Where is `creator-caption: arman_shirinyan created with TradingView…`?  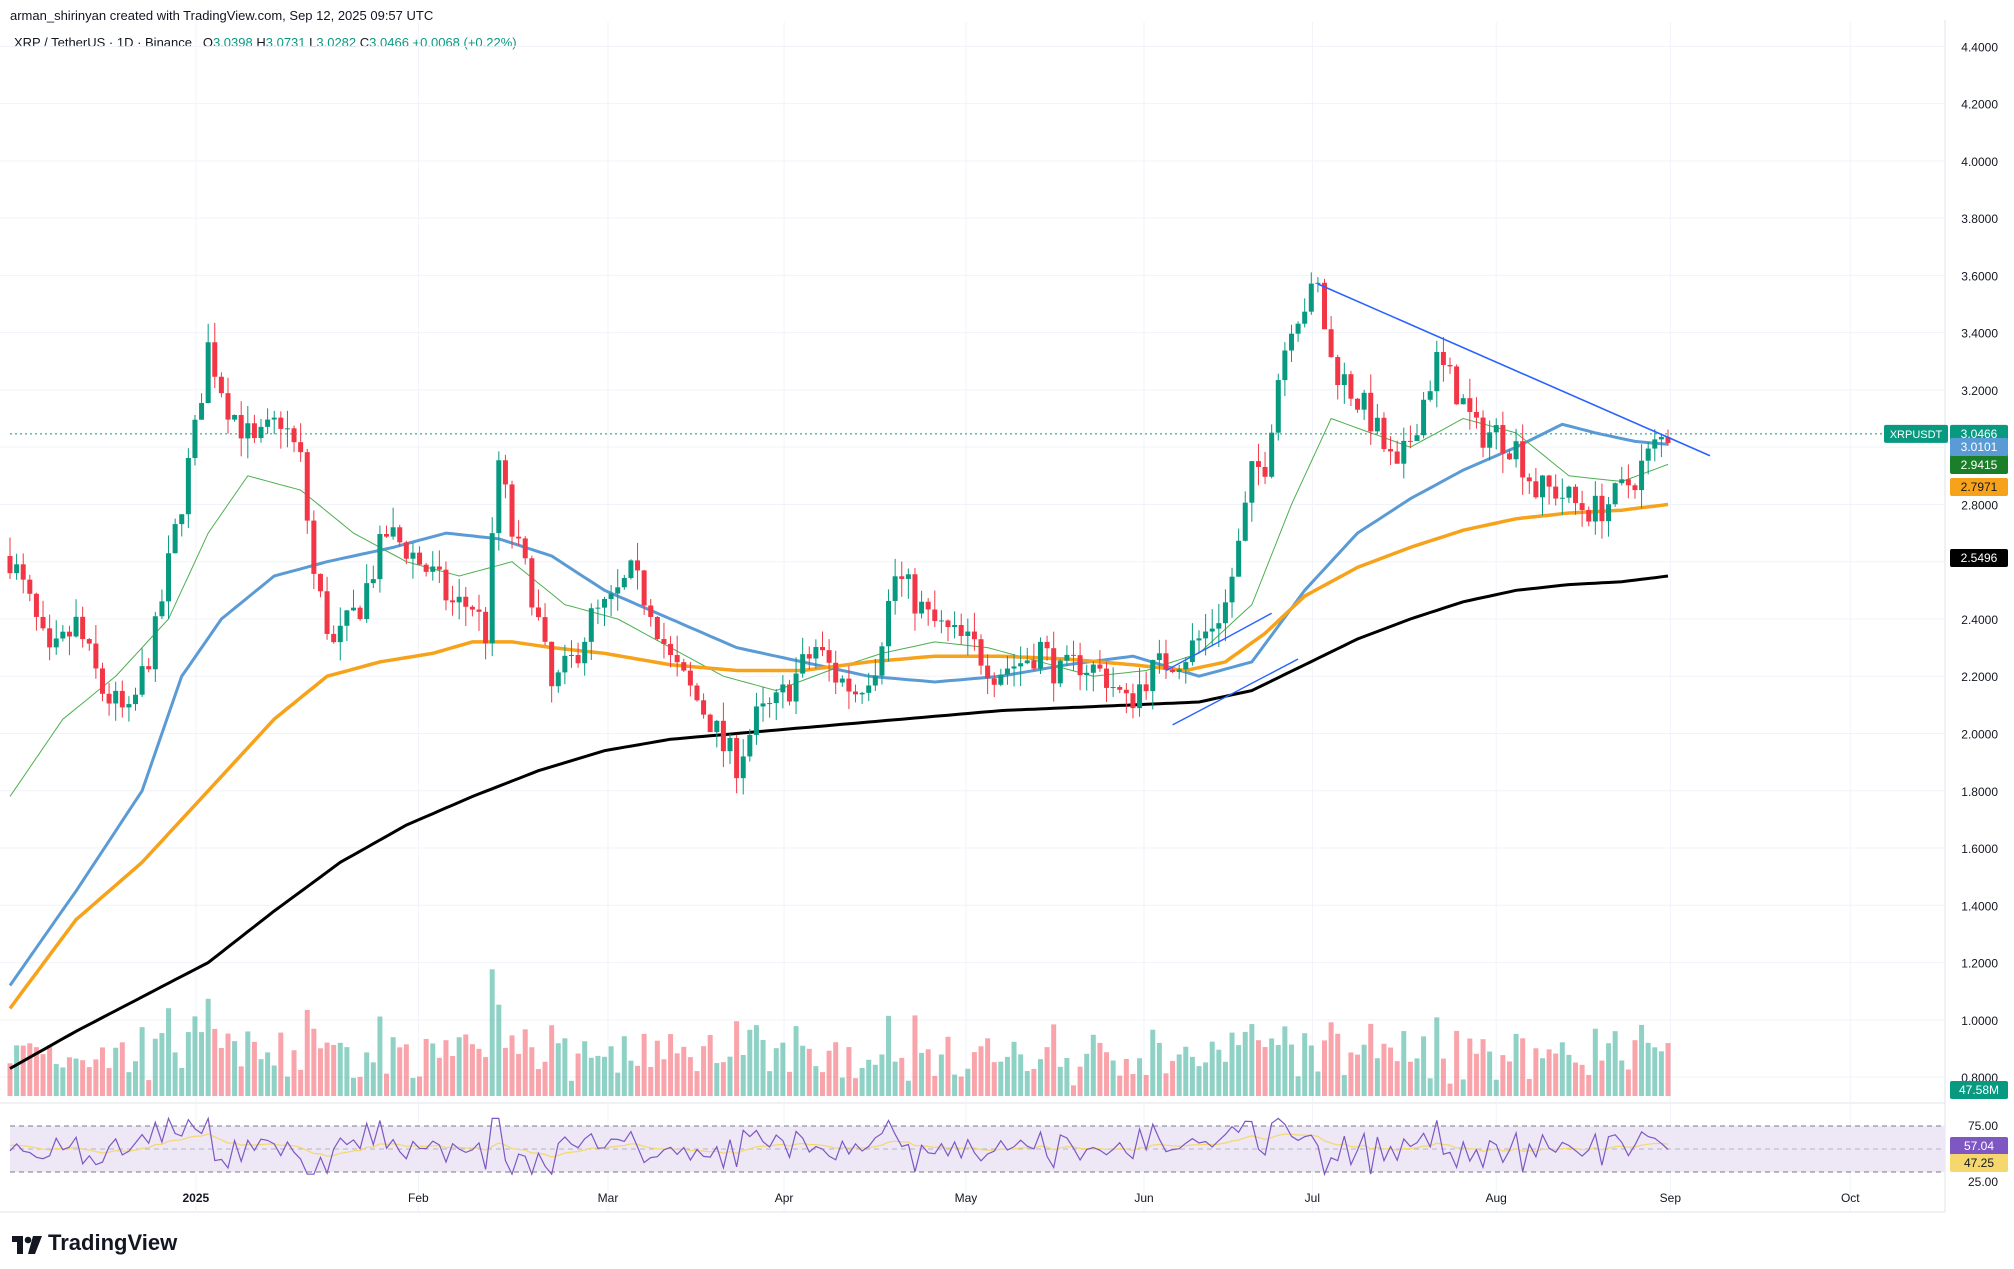
creator-caption: arman_shirinyan created with TradingView… is located at coordinates (222, 15).